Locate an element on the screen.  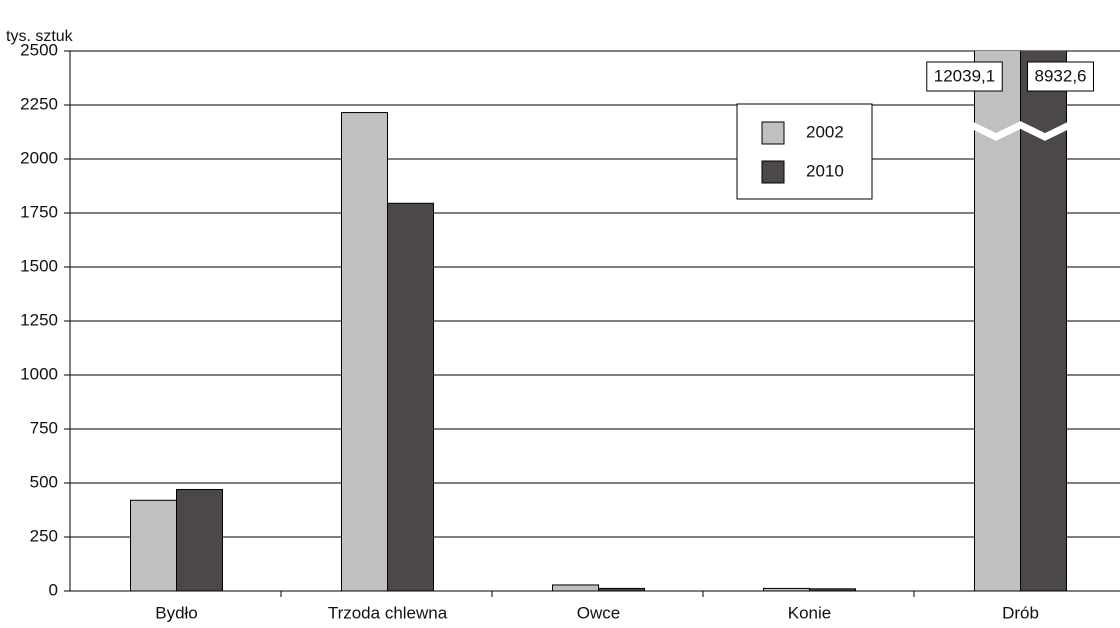
y-tick-label: 2250 is located at coordinates (39, 103).